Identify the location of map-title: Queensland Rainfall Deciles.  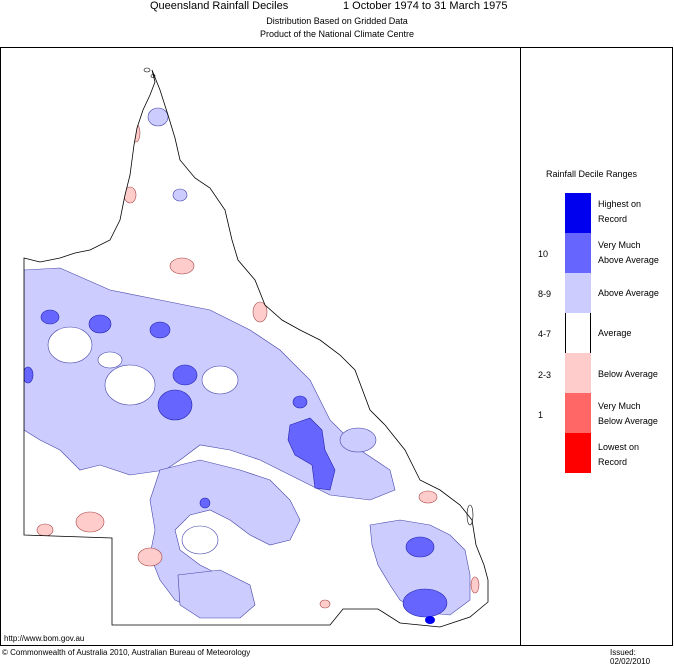
(219, 6).